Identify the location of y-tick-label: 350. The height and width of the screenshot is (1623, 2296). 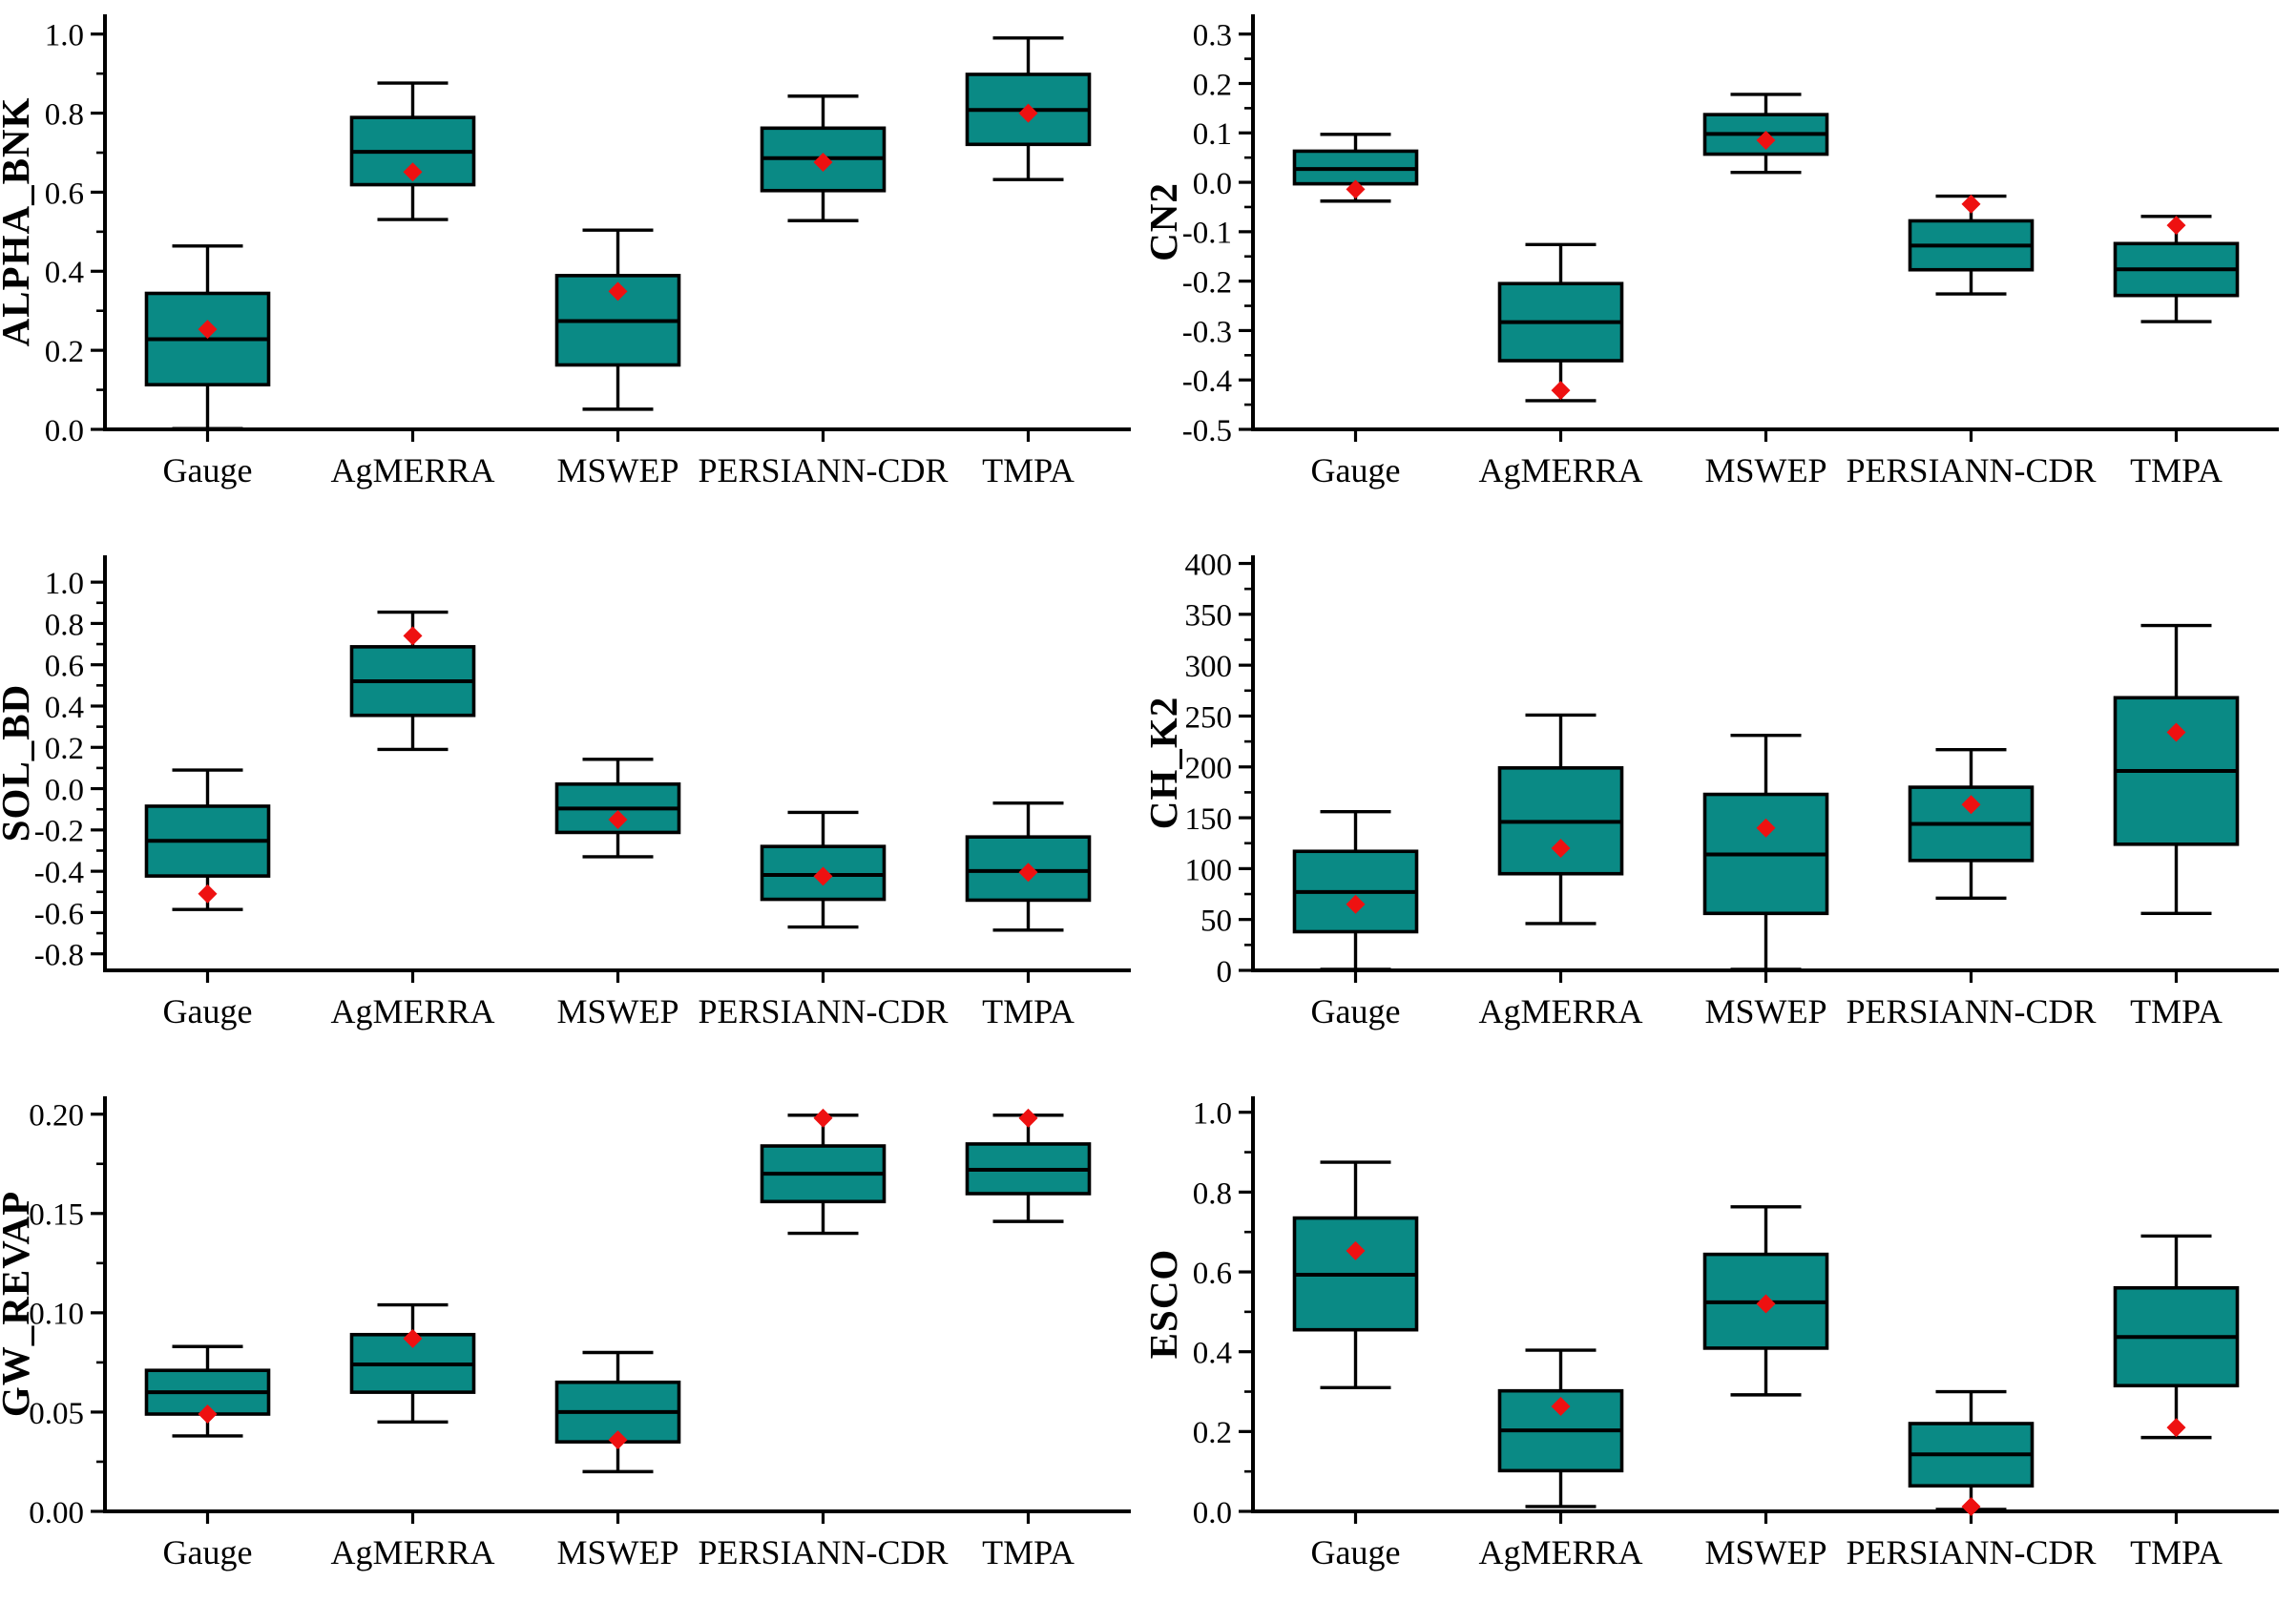
(1209, 616).